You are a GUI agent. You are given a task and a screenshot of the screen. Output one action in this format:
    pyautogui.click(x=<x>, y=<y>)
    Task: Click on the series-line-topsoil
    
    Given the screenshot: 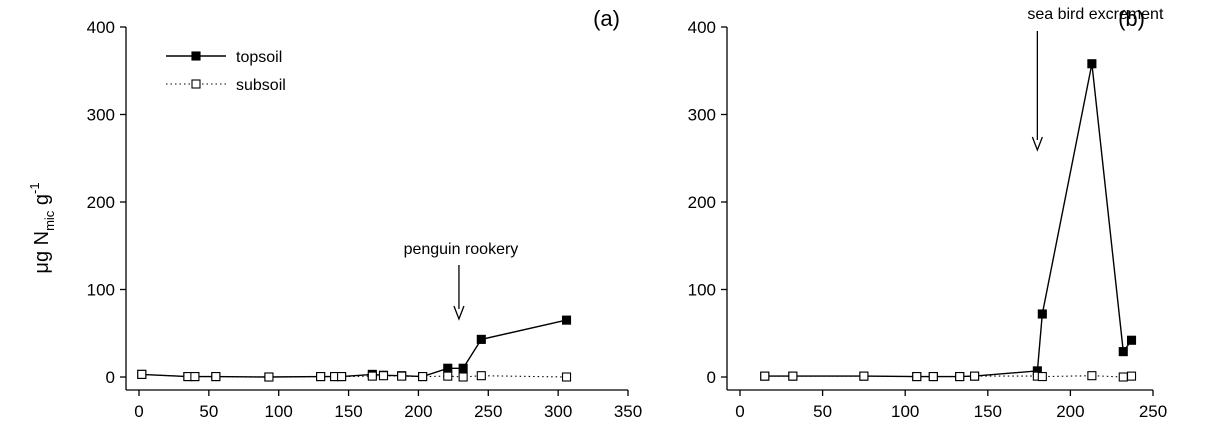 What is the action you would take?
    pyautogui.click(x=354, y=348)
    